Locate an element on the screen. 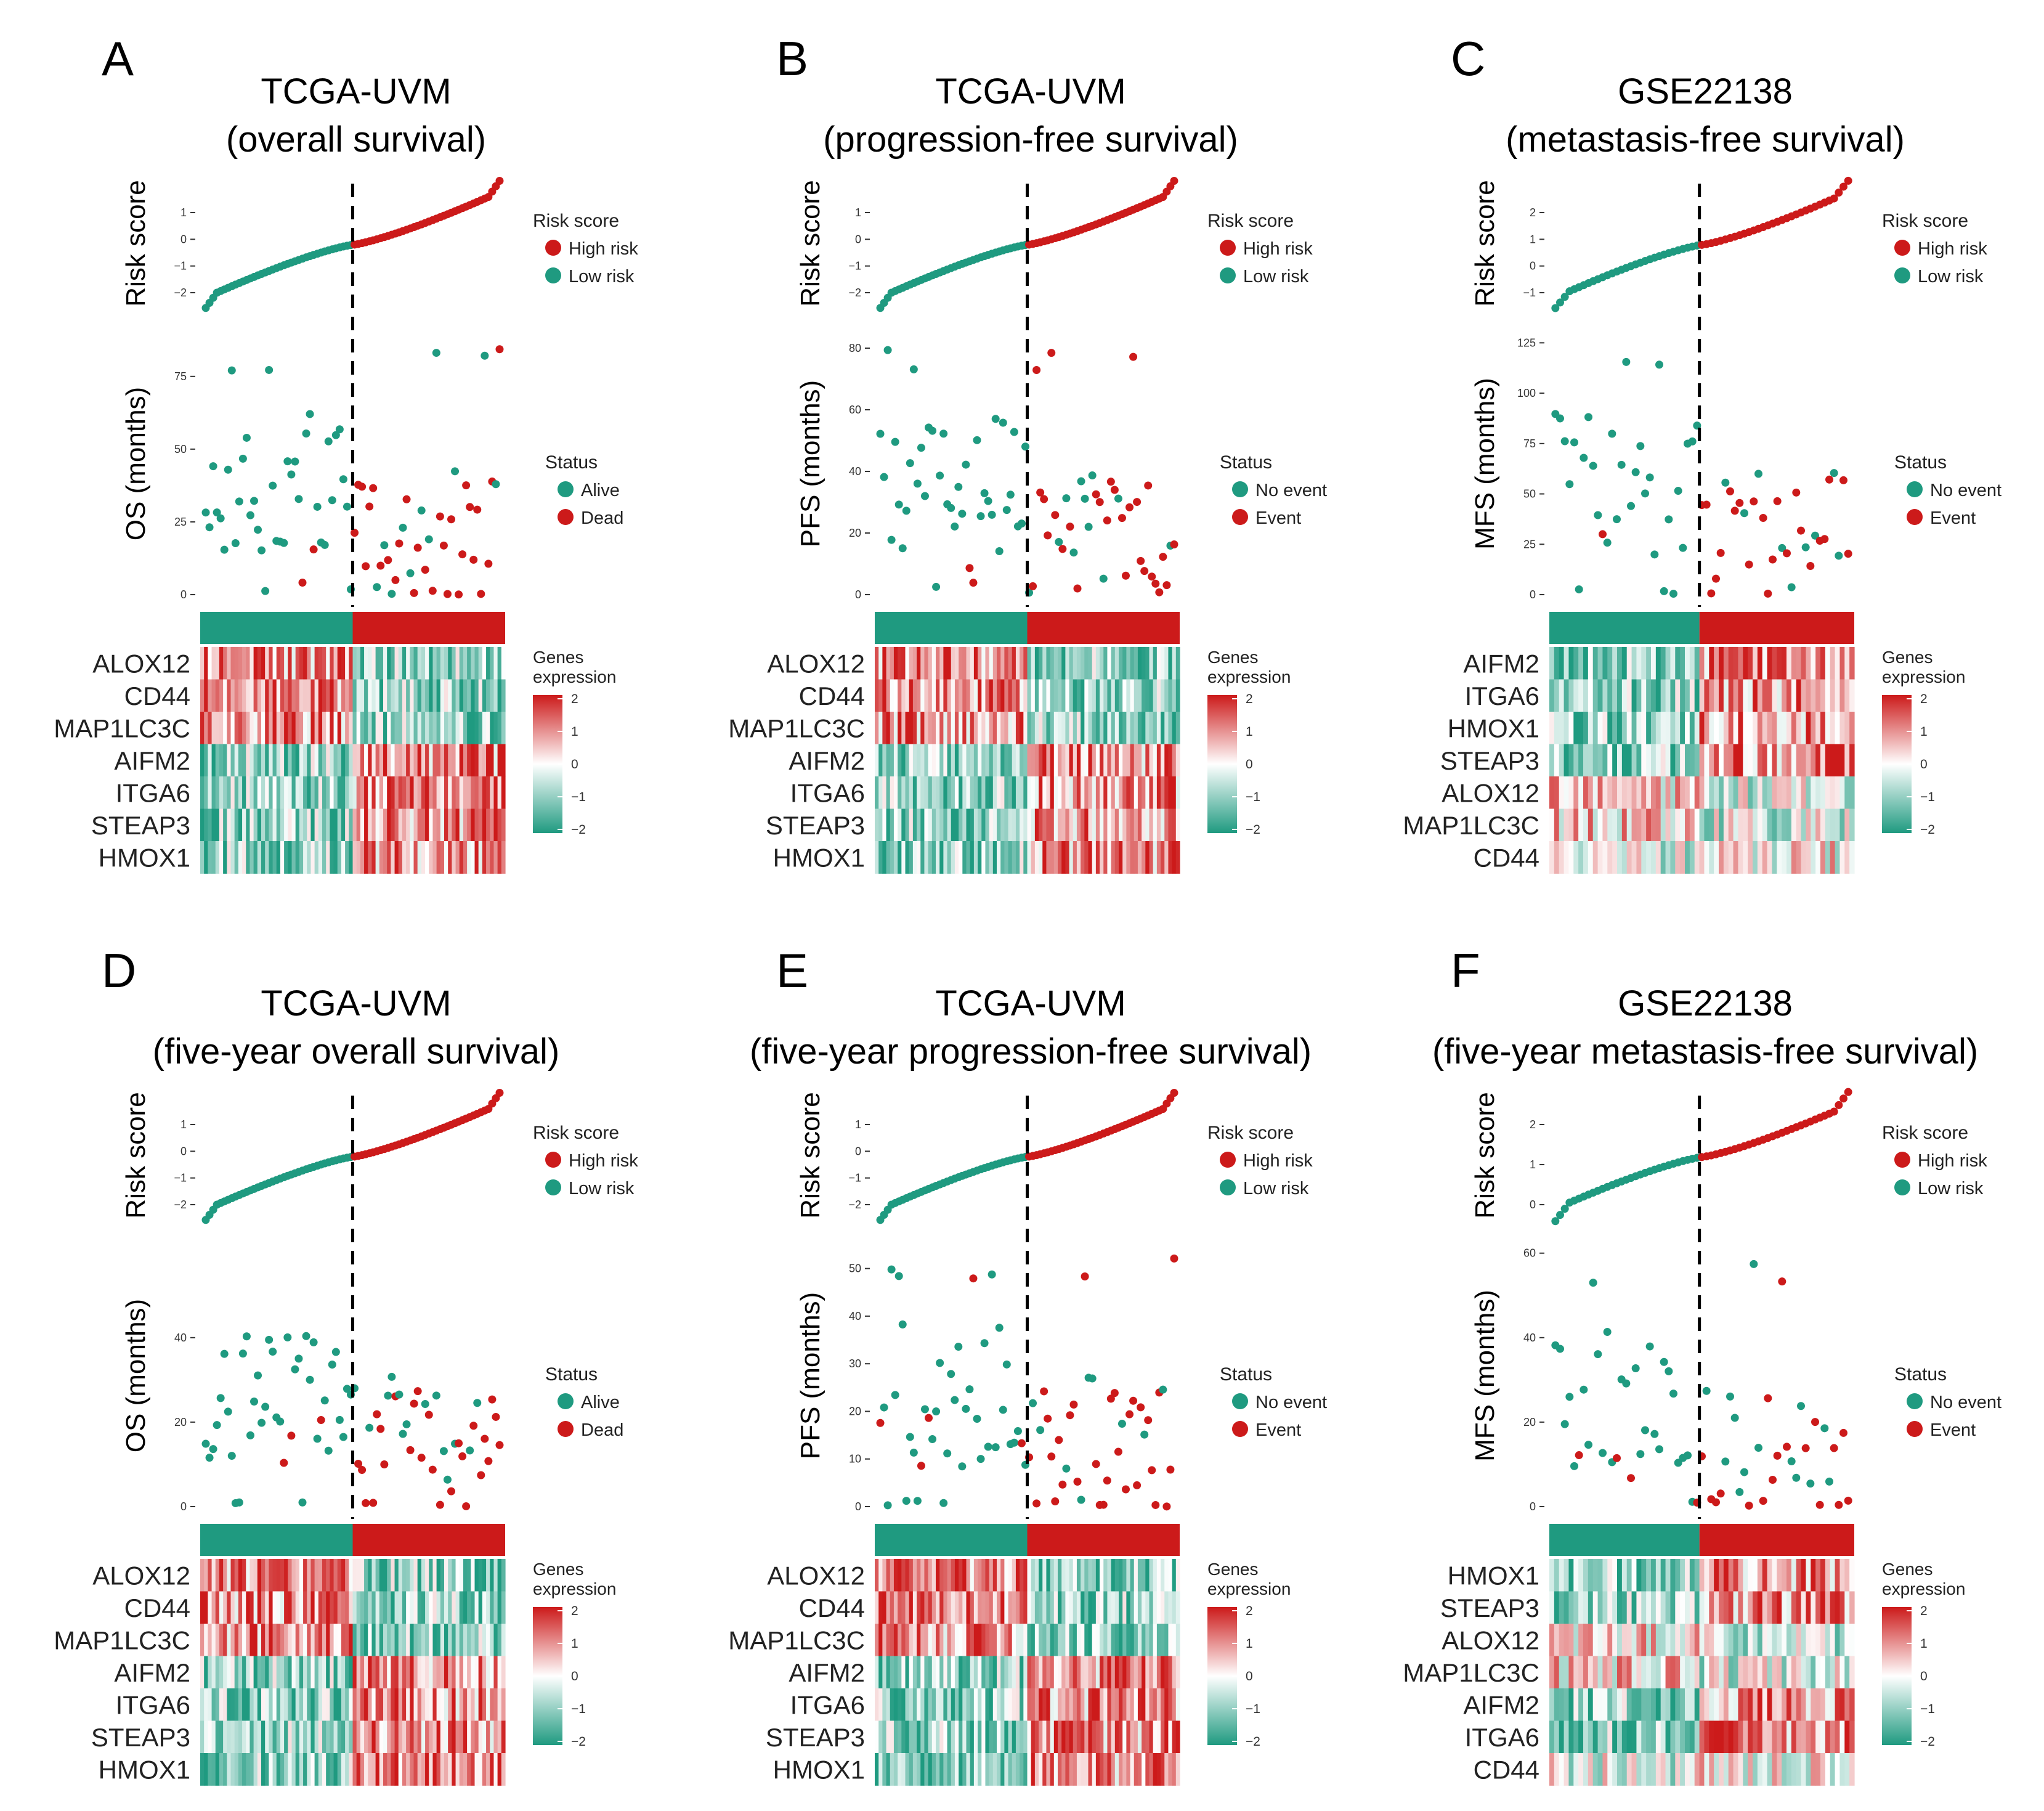  colorbar-tick-label: 0 is located at coordinates (1924, 1676).